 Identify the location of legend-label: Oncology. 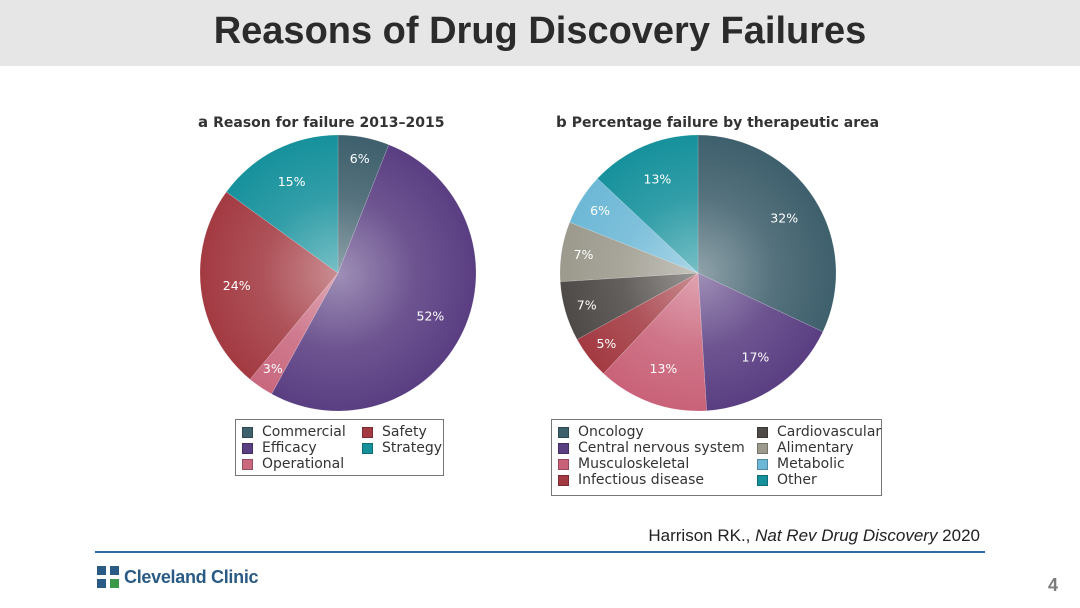
(611, 432).